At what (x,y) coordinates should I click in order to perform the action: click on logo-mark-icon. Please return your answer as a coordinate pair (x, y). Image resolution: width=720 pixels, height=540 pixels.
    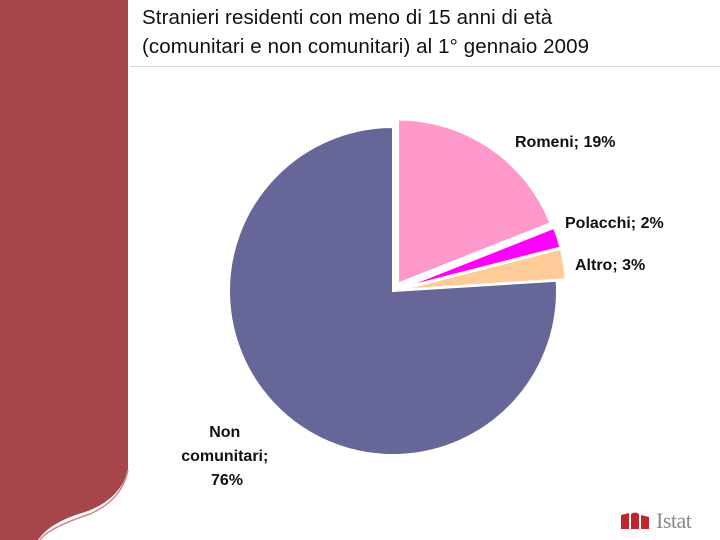
    Looking at the image, I should click on (635, 521).